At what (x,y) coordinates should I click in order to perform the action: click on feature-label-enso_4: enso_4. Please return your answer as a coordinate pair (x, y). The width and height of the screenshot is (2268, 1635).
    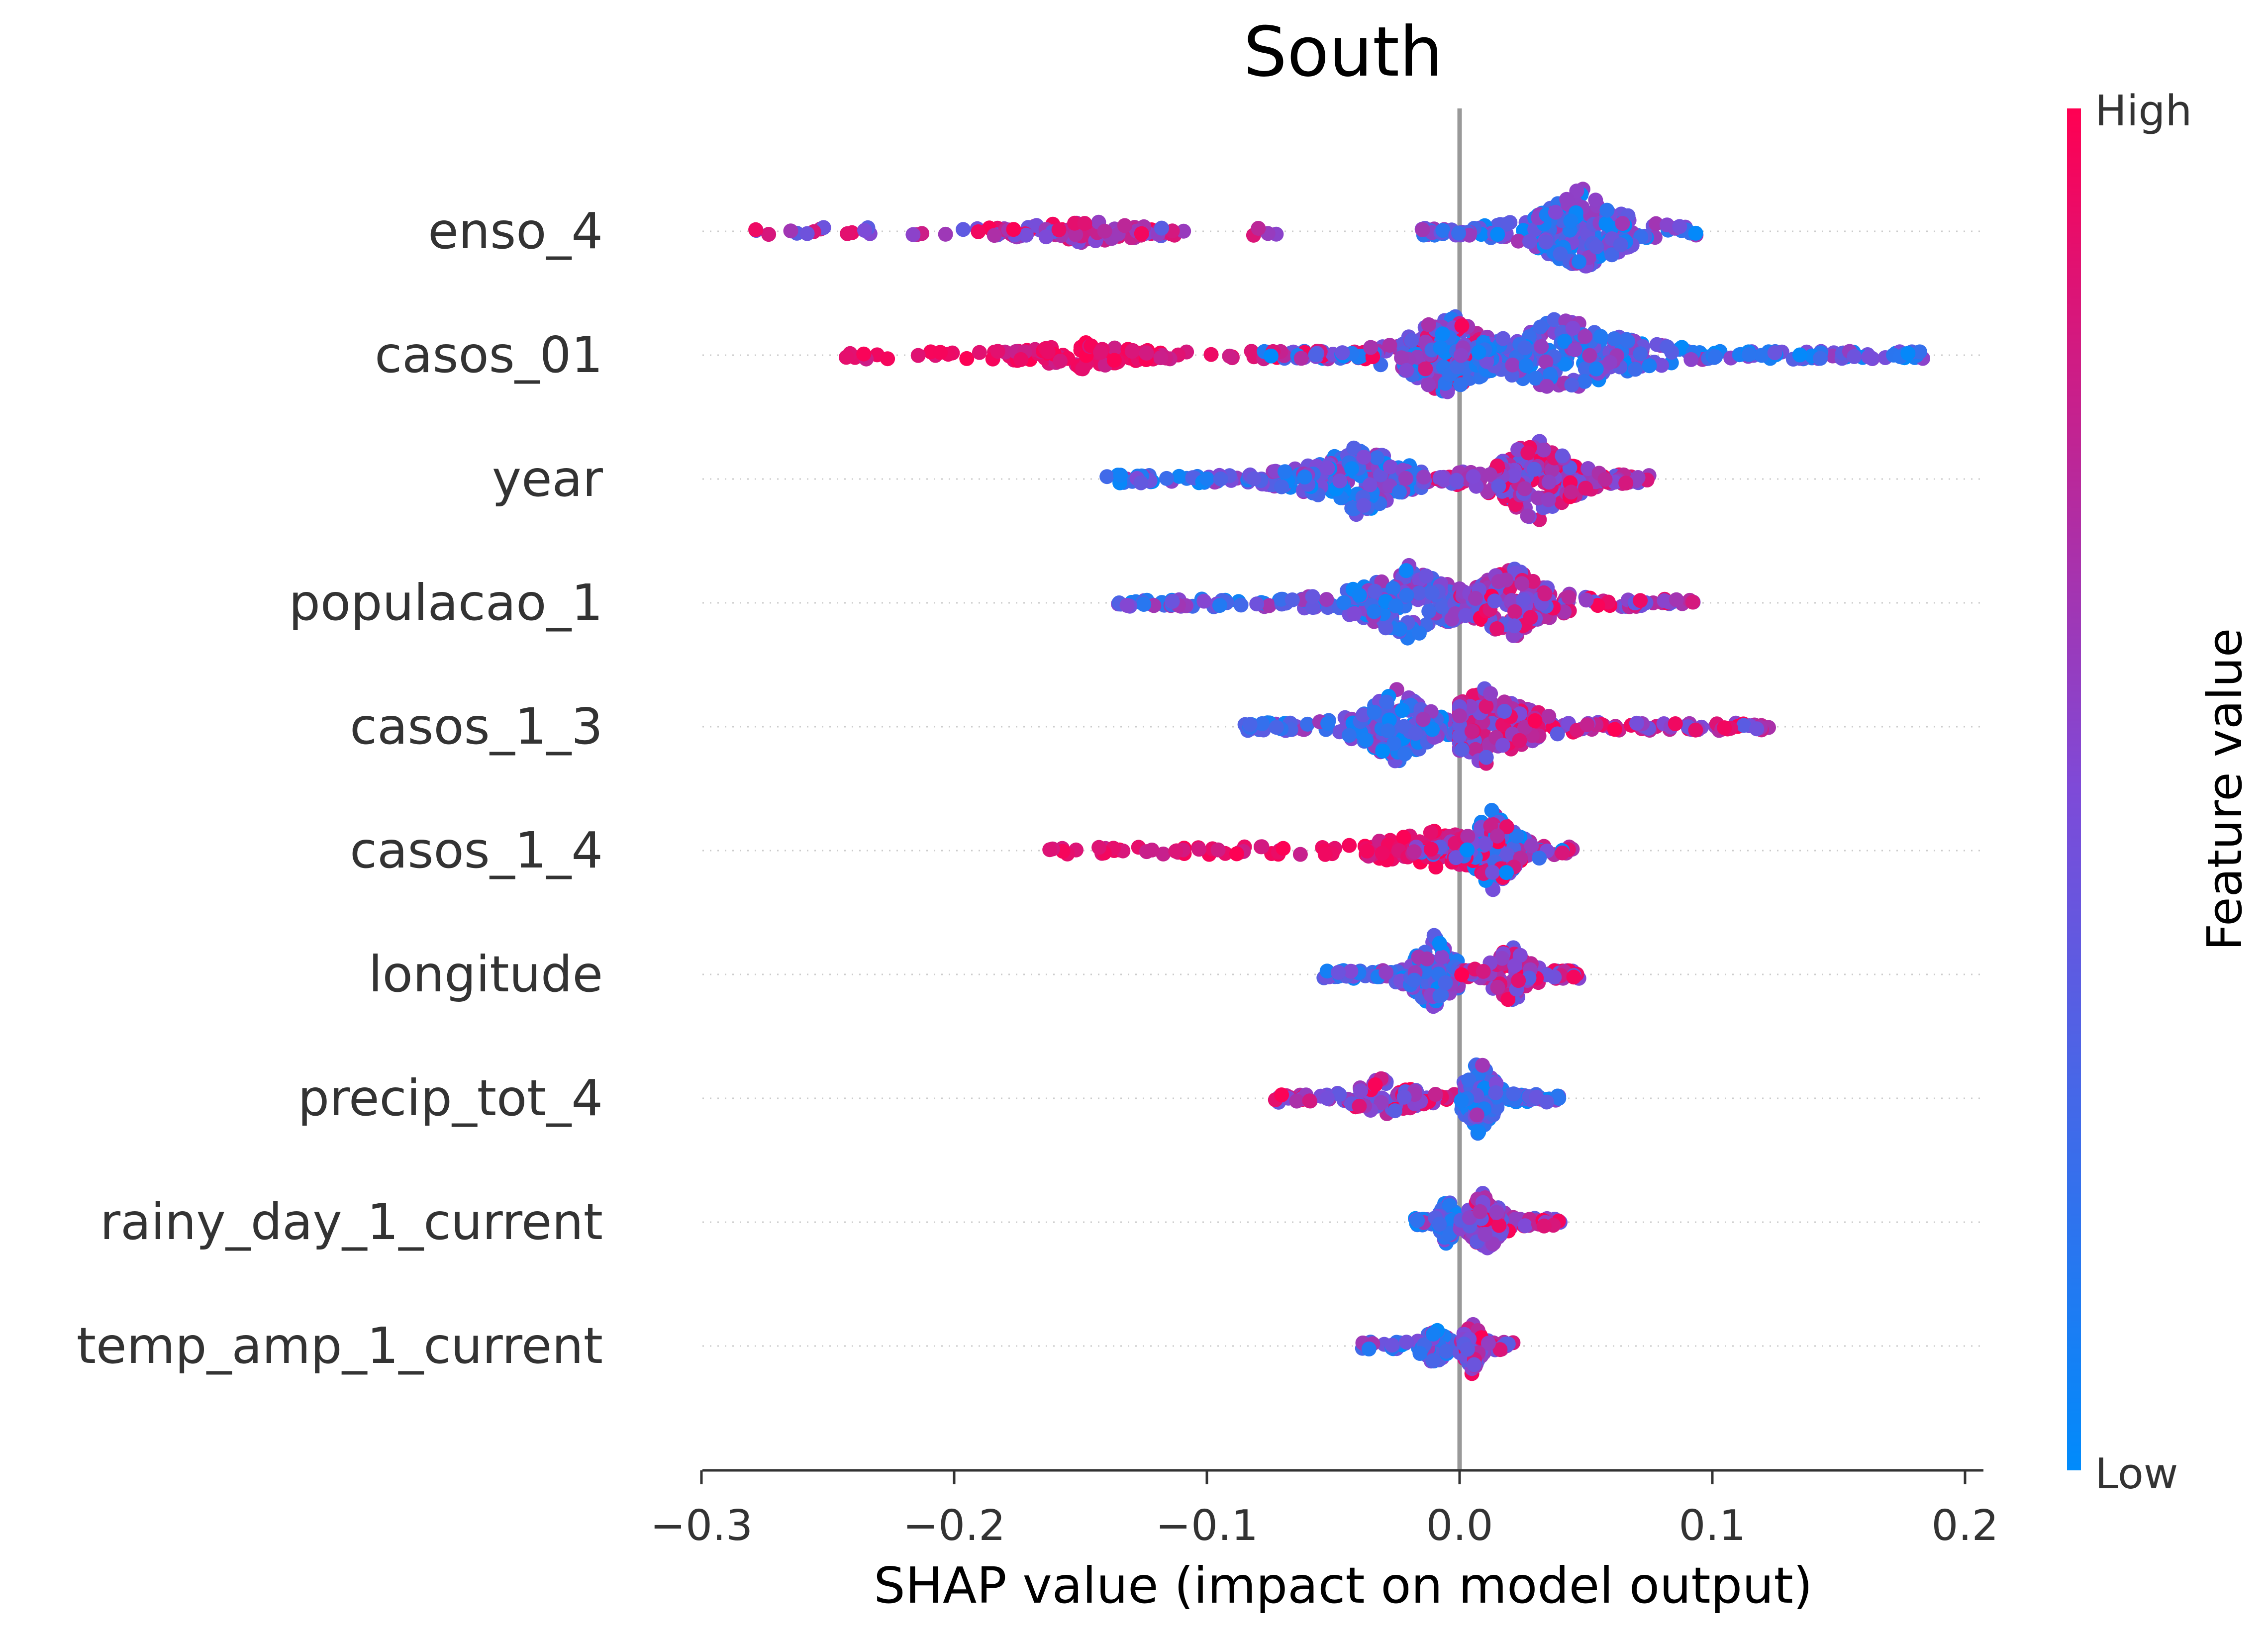
    Looking at the image, I should click on (515, 231).